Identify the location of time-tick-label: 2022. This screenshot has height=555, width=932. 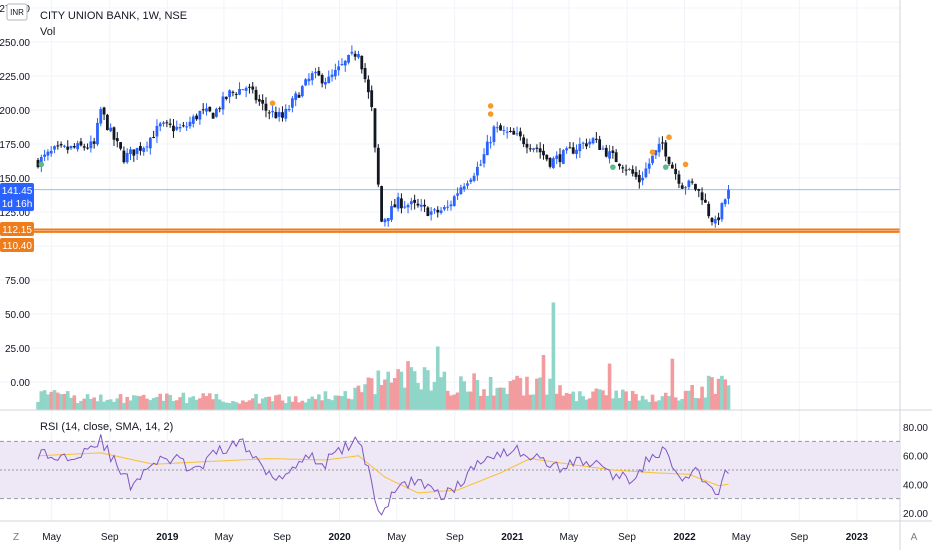
(684, 537).